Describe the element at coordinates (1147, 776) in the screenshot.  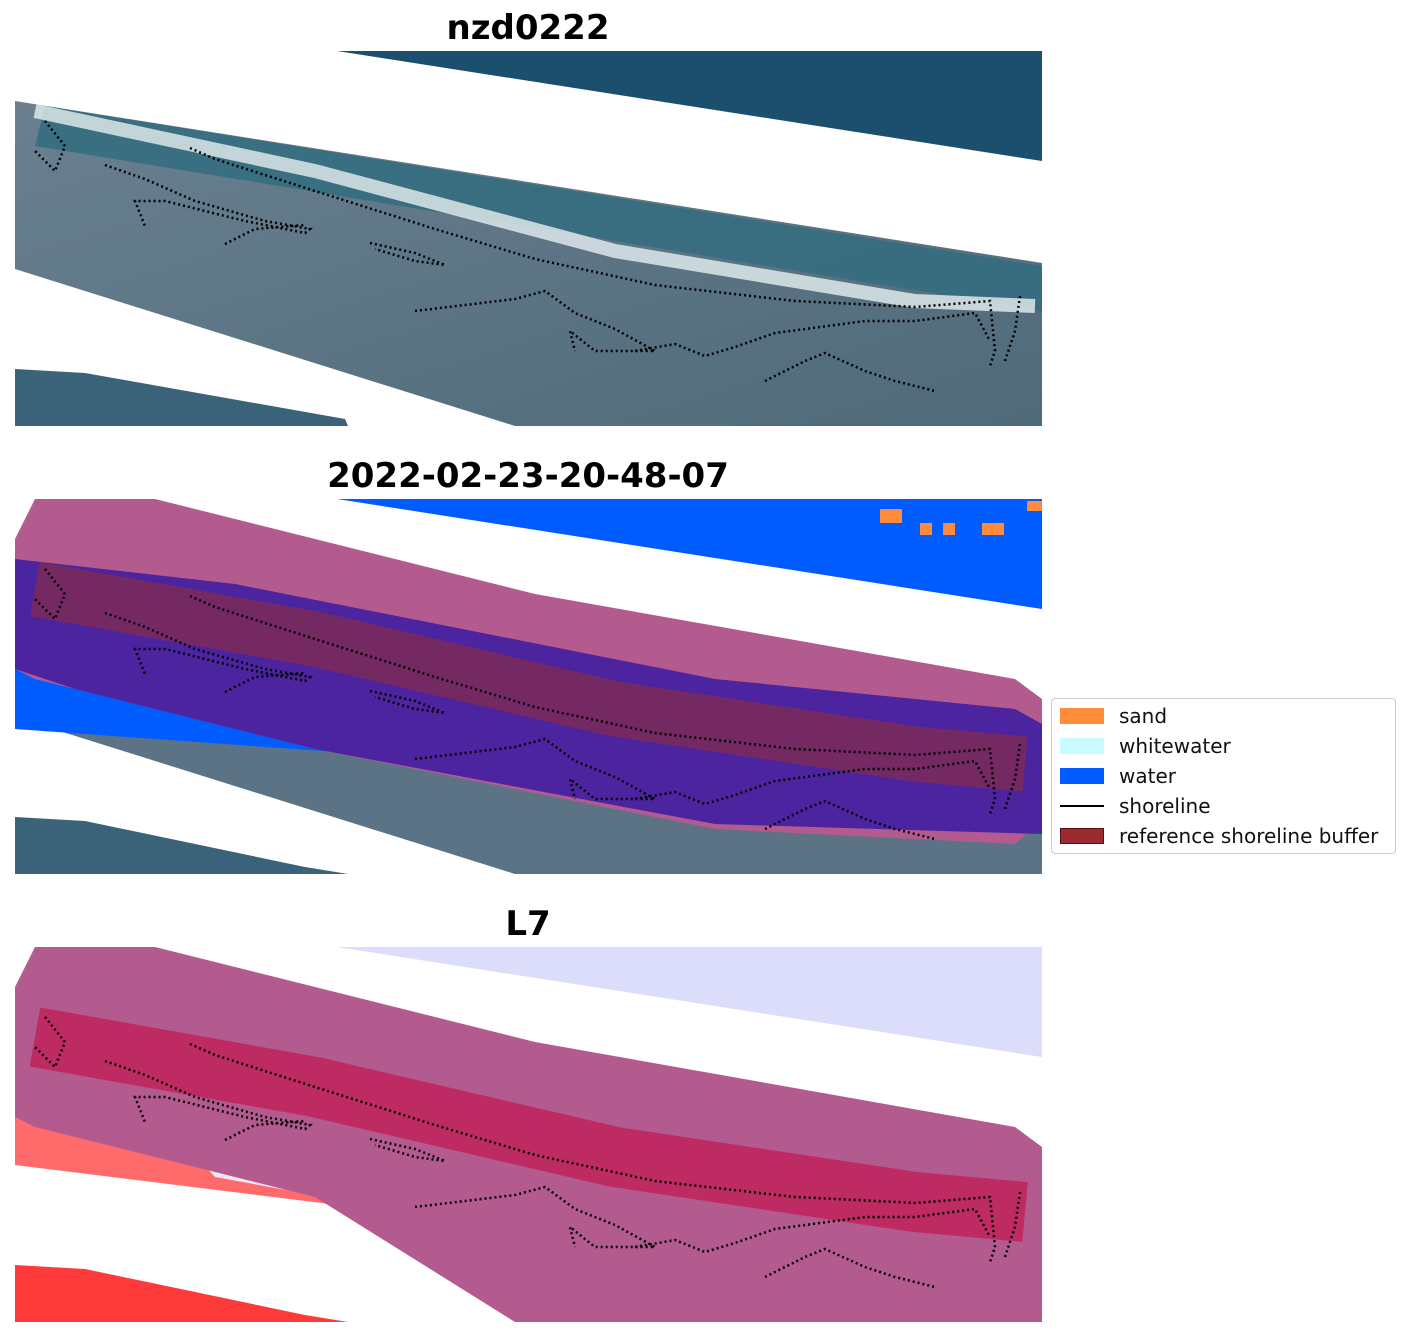
I see `legend-label: water` at that location.